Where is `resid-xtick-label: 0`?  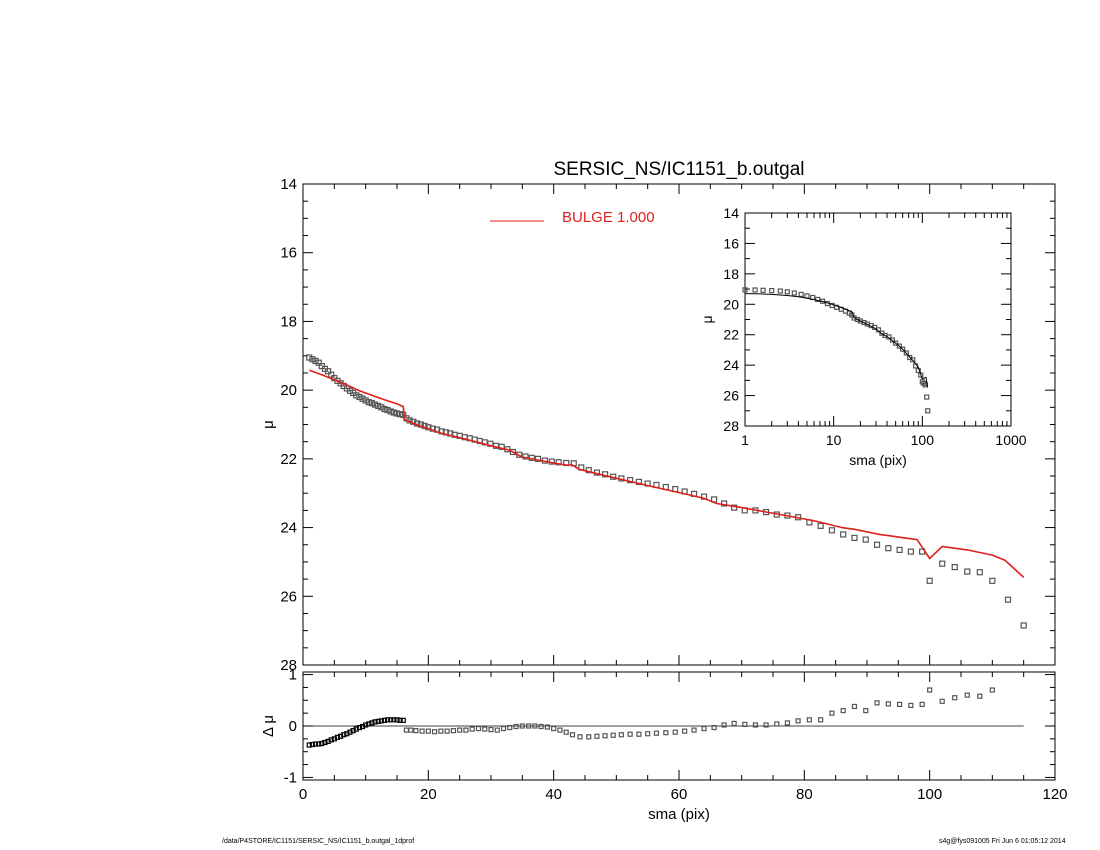
resid-xtick-label: 0 is located at coordinates (303, 794).